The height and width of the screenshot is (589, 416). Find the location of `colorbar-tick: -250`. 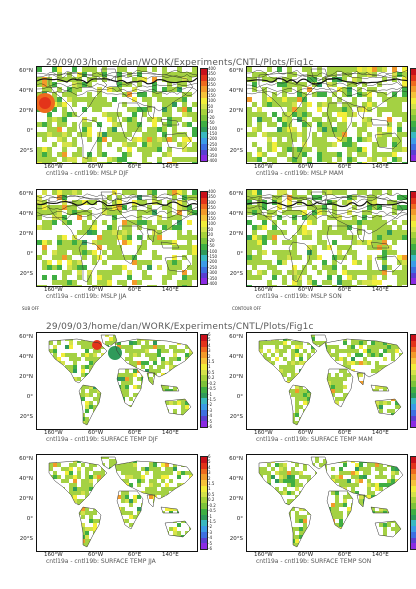

colorbar-tick: -250 is located at coordinates (213, 144).